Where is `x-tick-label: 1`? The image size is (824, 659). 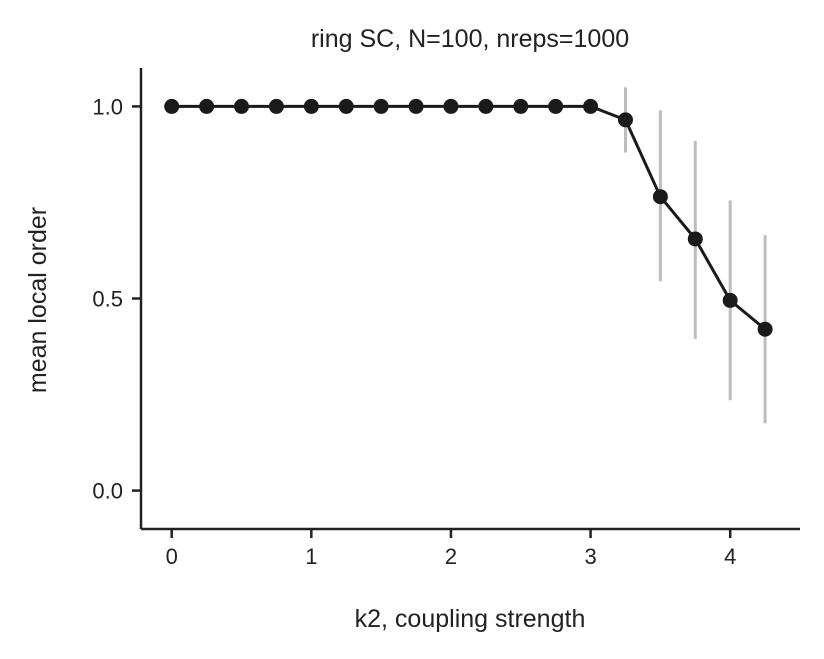 x-tick-label: 1 is located at coordinates (311, 556).